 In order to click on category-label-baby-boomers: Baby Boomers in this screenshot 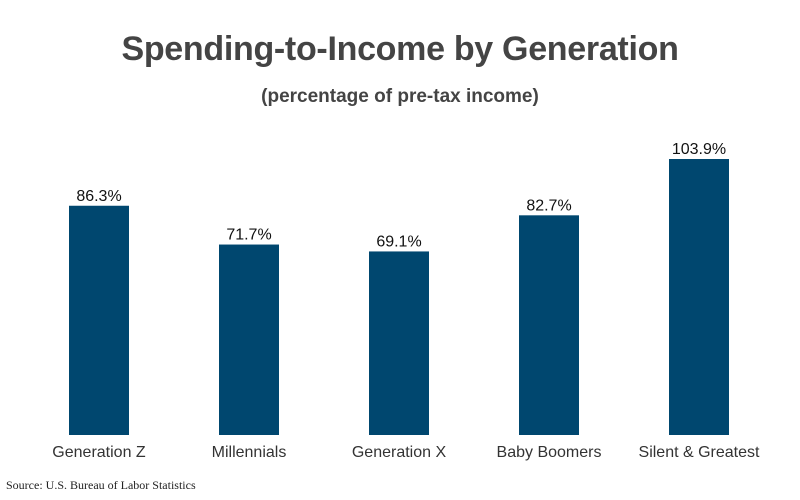, I will do `click(549, 452)`.